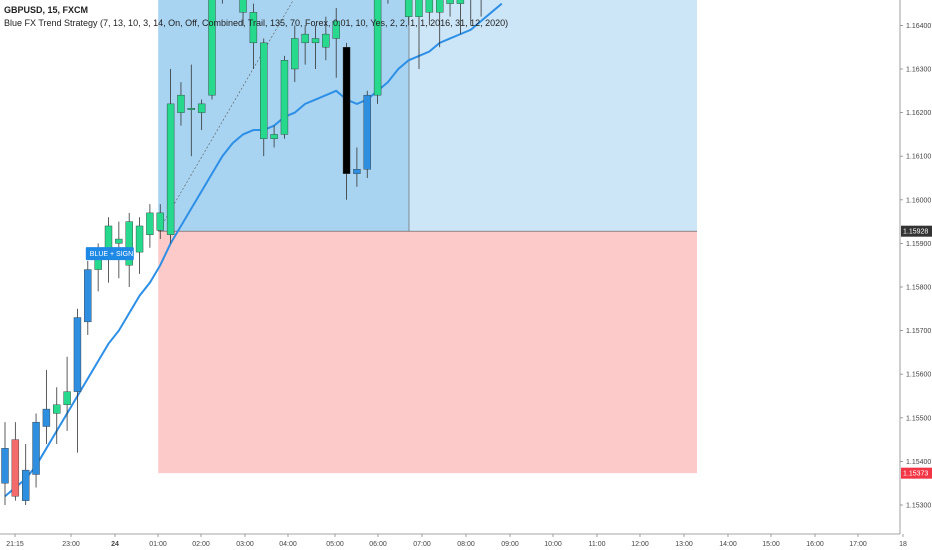 The image size is (932, 550). Describe the element at coordinates (918, 331) in the screenshot. I see `price-axis-label: 1.15700` at that location.